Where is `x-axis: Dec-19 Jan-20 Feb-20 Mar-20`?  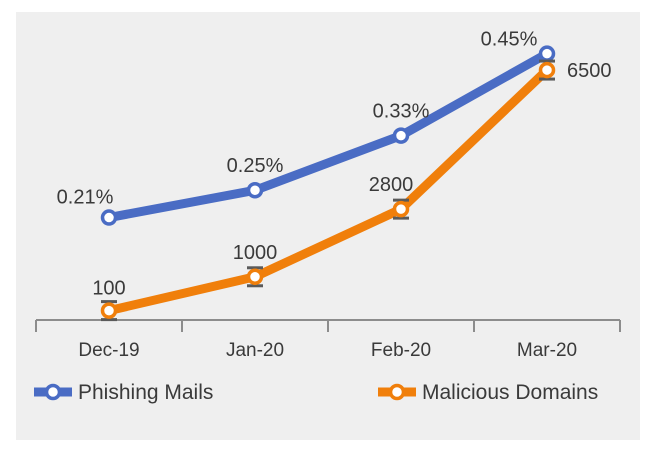
x-axis: Dec-19 Jan-20 Feb-20 Mar-20 is located at coordinates (328, 340).